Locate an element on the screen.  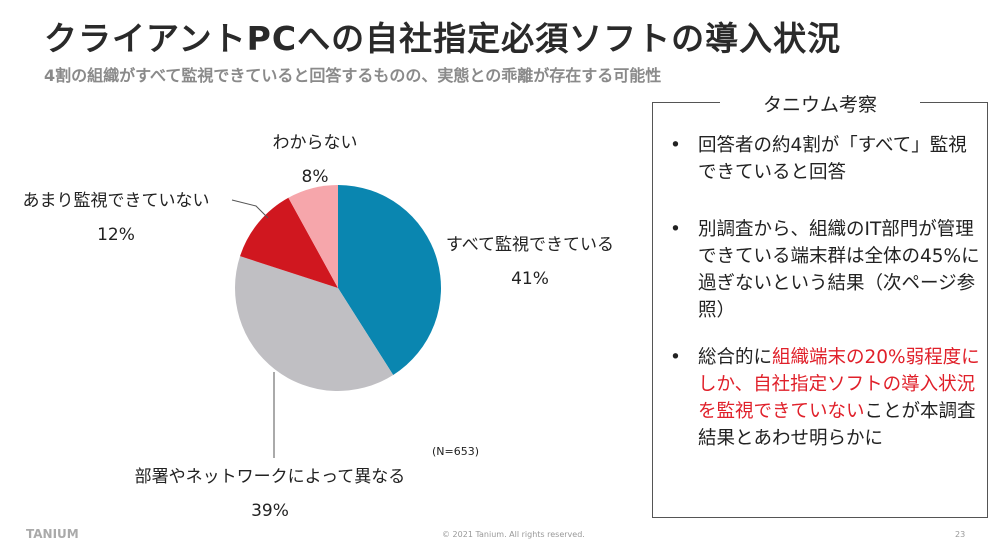
bullet-text: 回答者の約4割が「すべて」監視できていると回答 is located at coordinates (839, 159).